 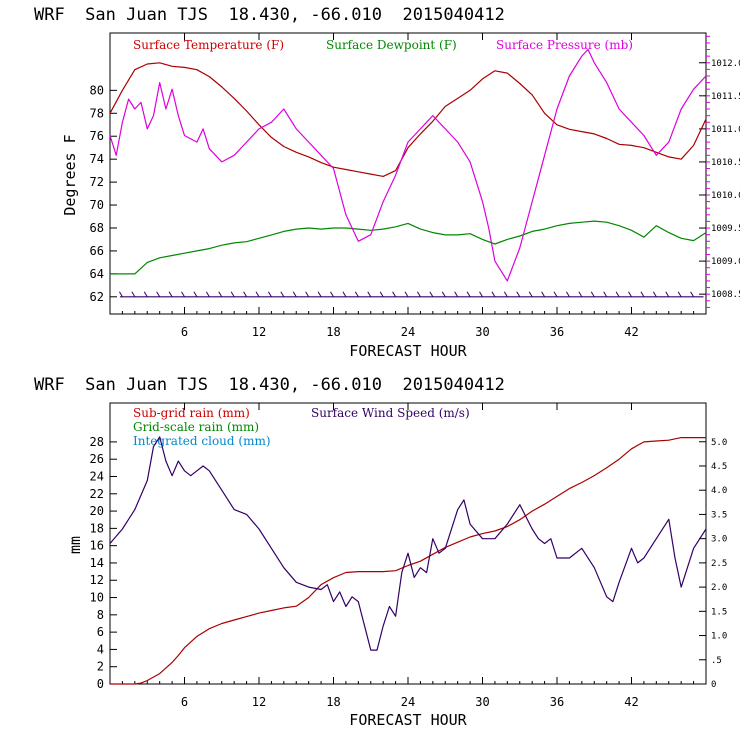 I want to click on top-xtick-label: 42, so click(x=631, y=332).